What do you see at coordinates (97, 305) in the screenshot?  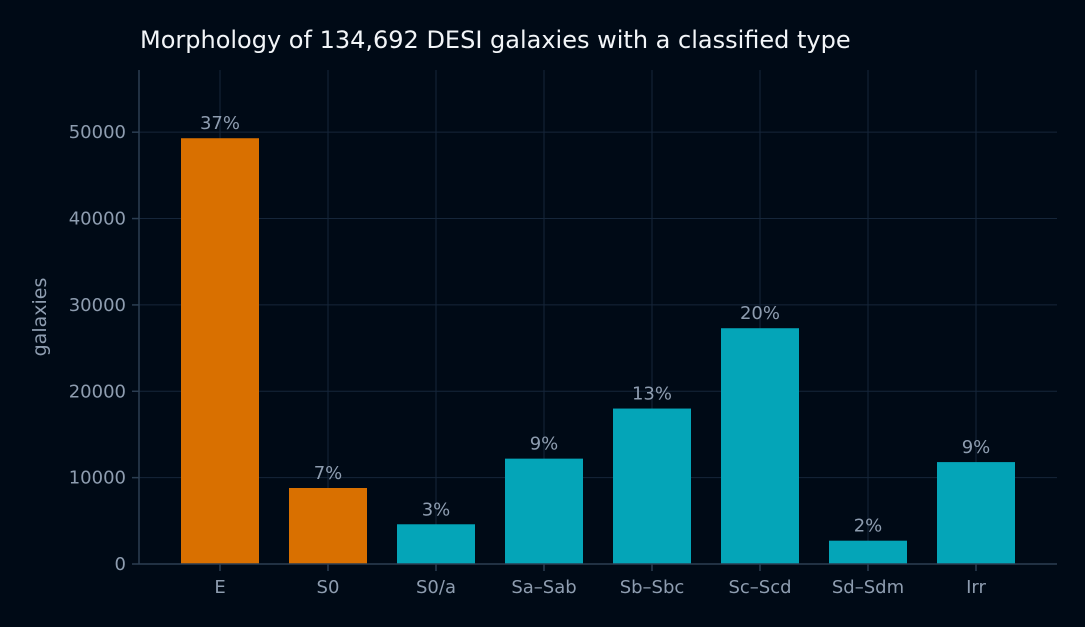 I see `y-tick-label: 30000` at bounding box center [97, 305].